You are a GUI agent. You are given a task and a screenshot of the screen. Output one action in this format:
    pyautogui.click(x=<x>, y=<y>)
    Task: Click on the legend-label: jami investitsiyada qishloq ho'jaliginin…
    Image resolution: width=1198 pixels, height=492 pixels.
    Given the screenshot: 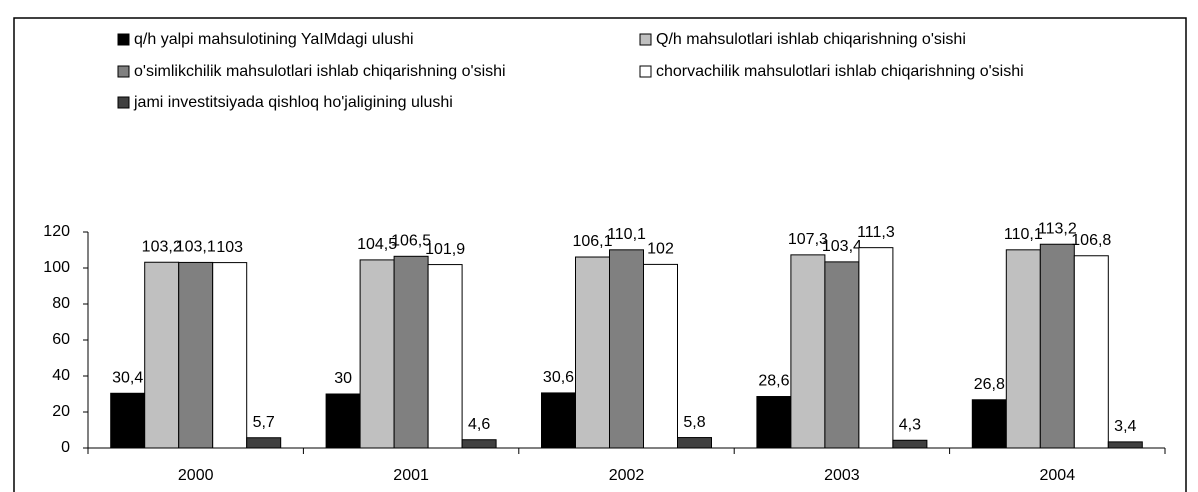 What is the action you would take?
    pyautogui.click(x=293, y=102)
    